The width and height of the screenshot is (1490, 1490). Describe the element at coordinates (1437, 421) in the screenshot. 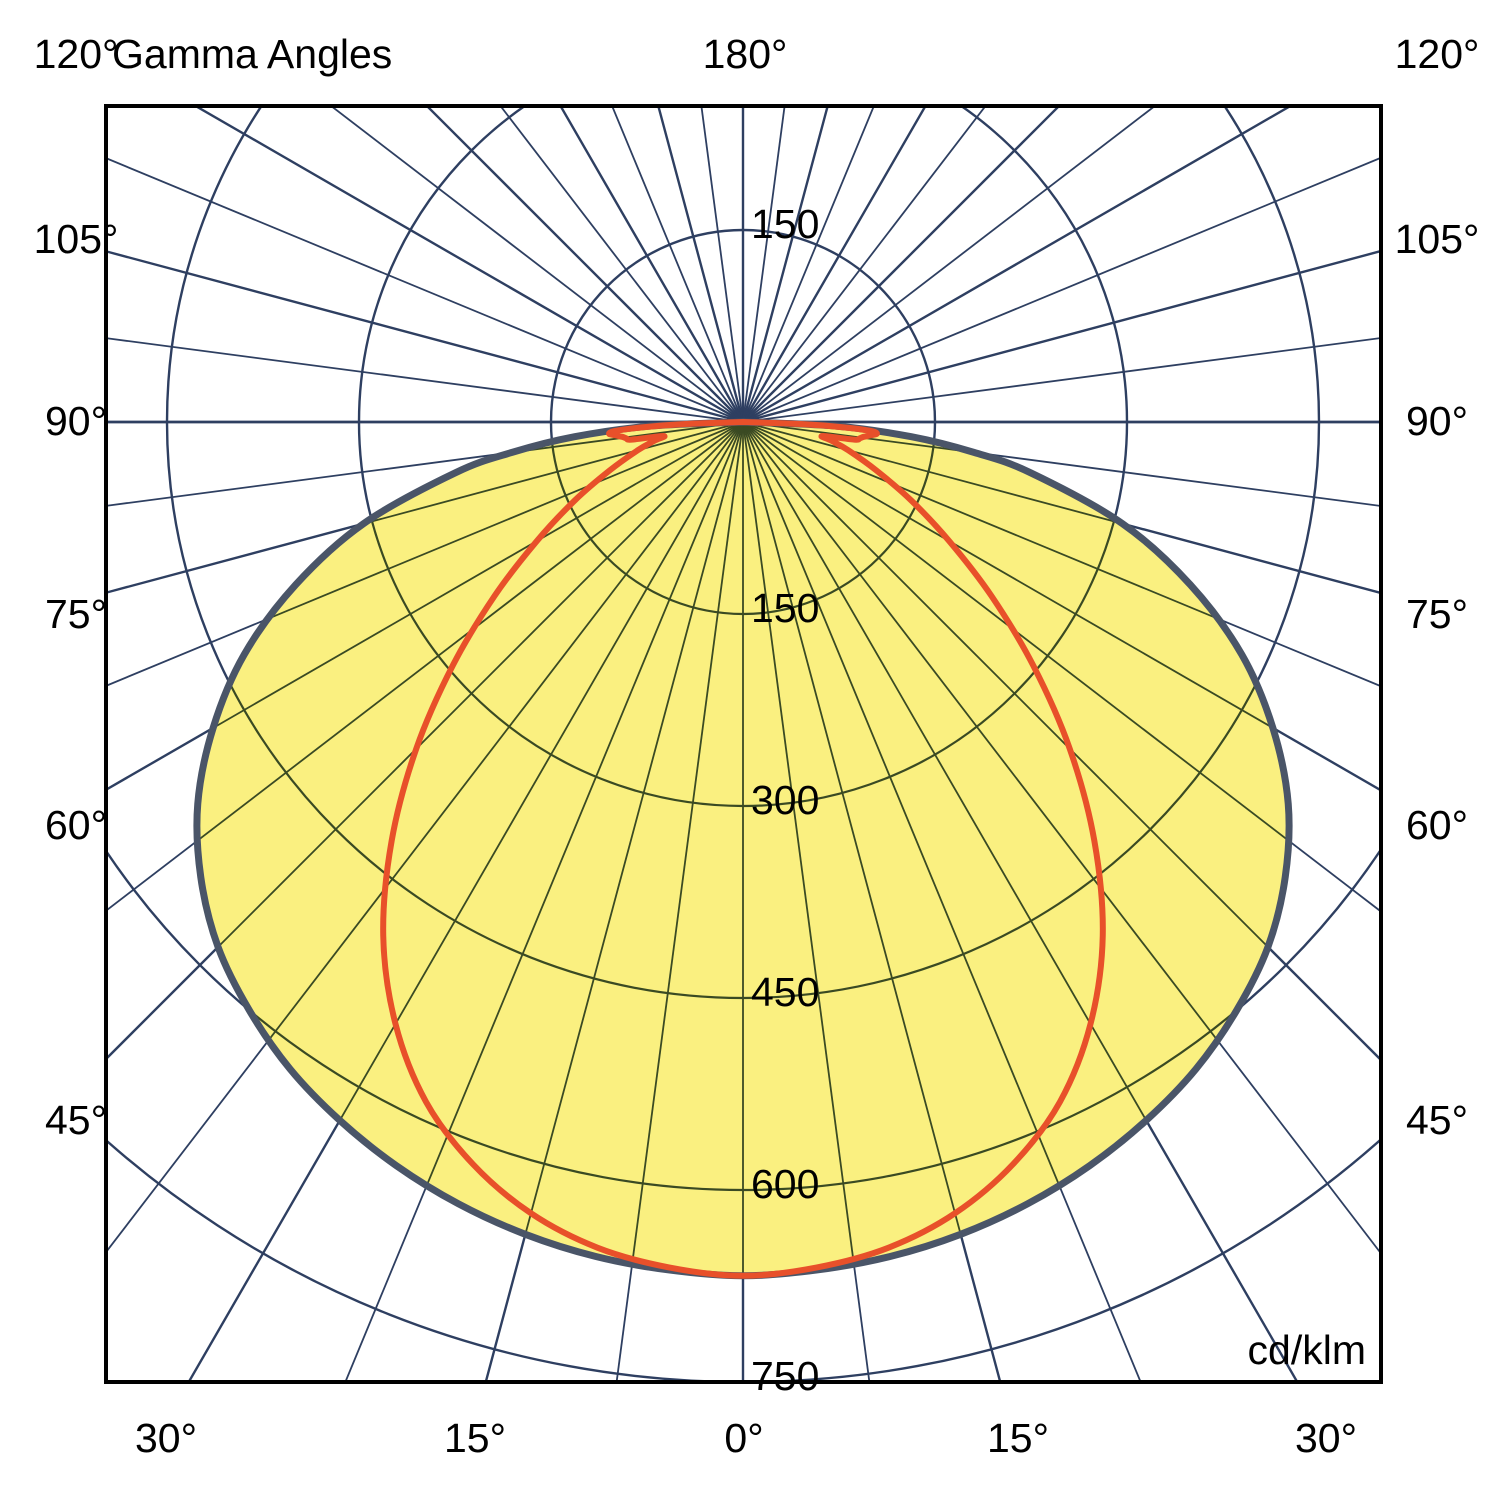

I see `gamma-label-right-90: 90°` at that location.